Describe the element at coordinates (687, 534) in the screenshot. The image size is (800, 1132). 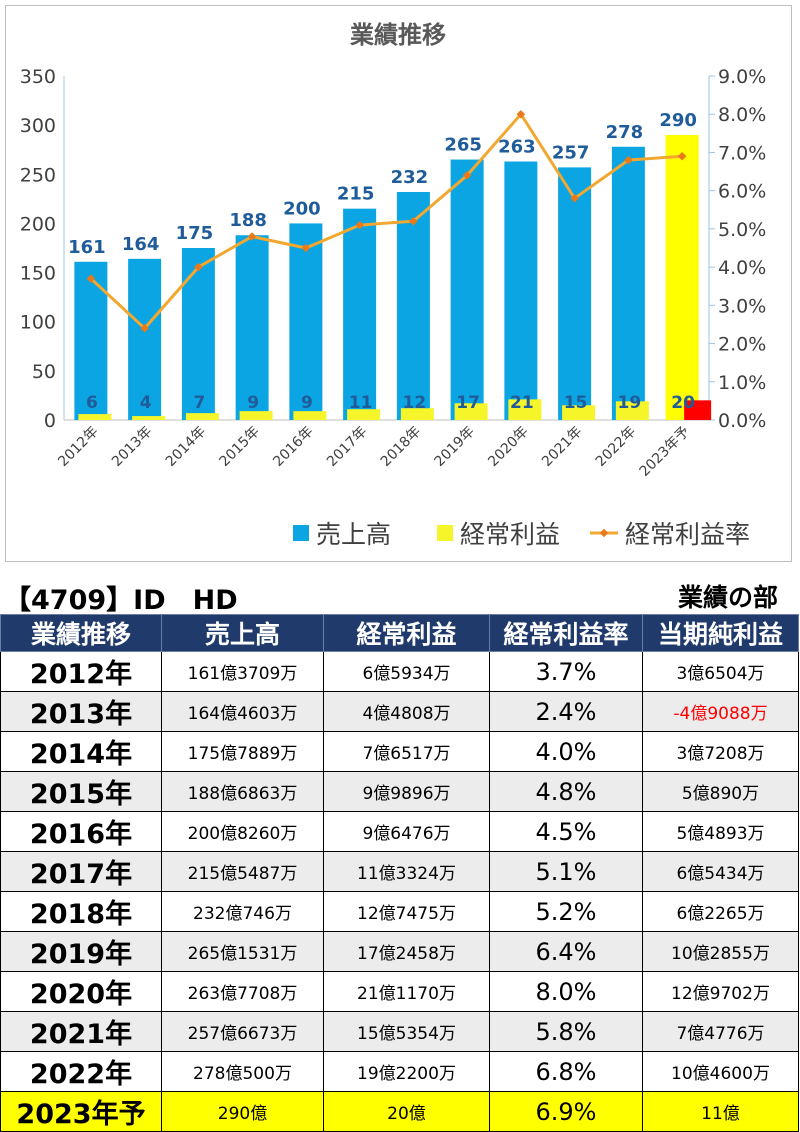
I see `legend-rate-label: 経常利益率` at that location.